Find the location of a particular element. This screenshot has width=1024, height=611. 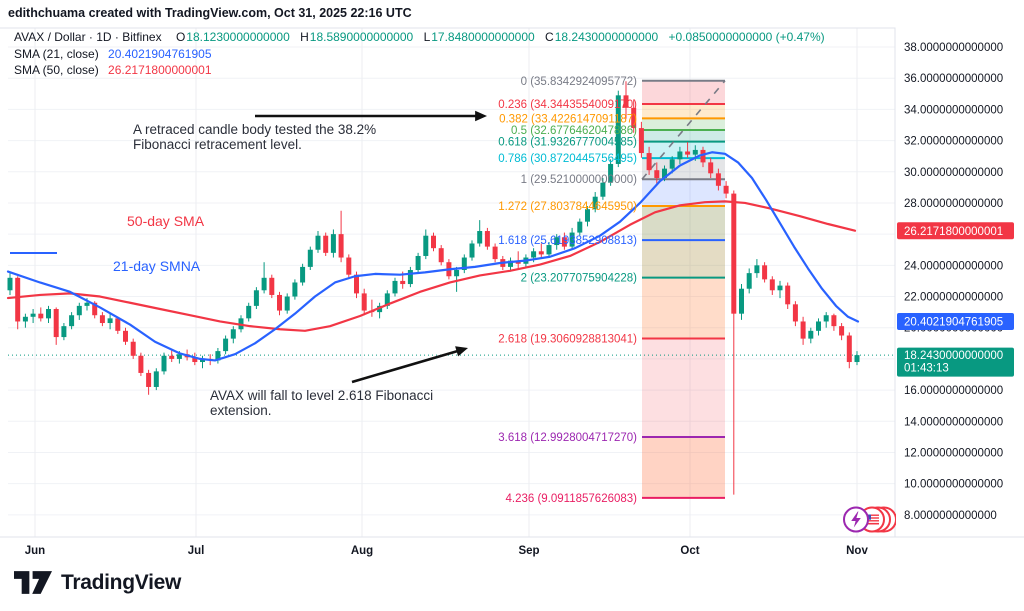

low-label: L is located at coordinates (427, 37).